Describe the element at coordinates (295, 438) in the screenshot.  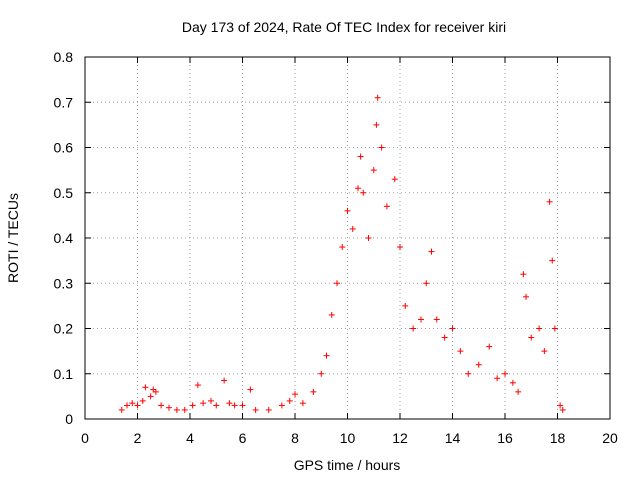
I see `x-tick-label: 8` at that location.